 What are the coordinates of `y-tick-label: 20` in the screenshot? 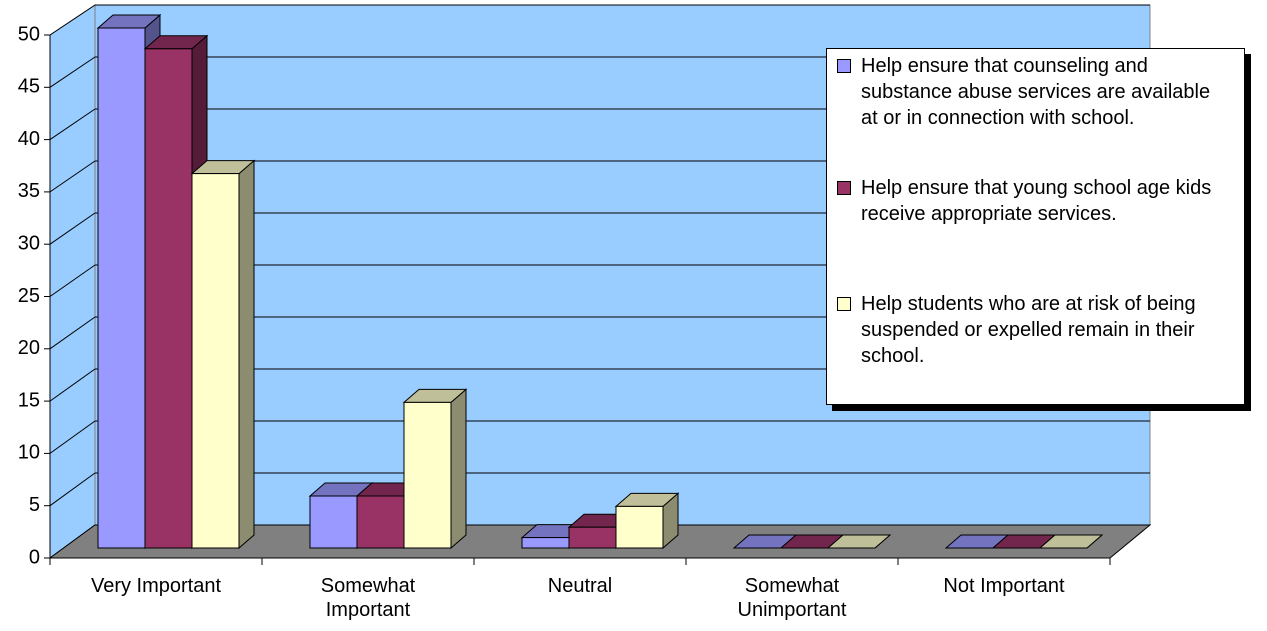 It's located at (29, 348).